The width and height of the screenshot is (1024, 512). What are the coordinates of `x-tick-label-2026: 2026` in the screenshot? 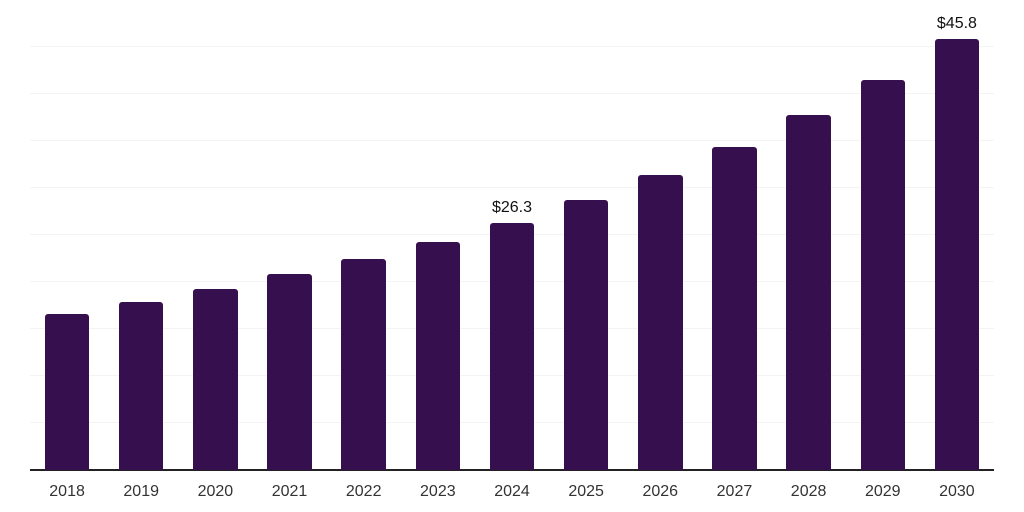 It's located at (660, 491).